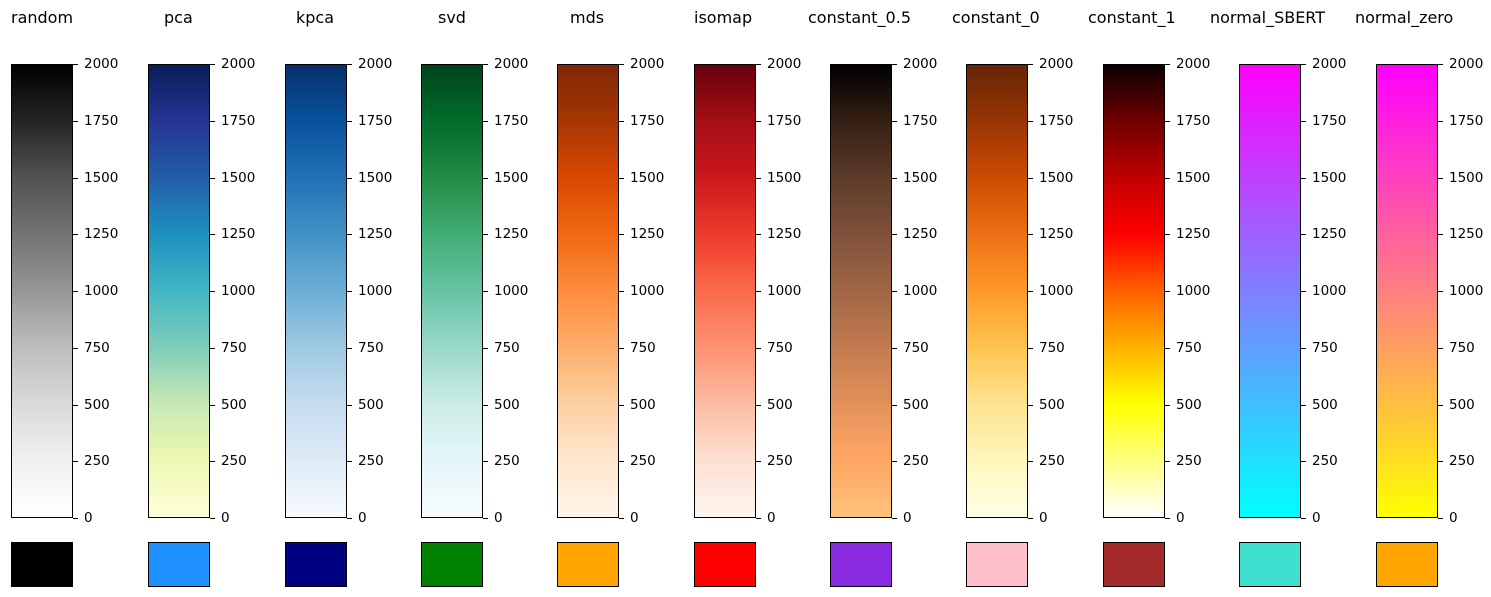  I want to click on colorbar-title: constant_1, so click(1132, 17).